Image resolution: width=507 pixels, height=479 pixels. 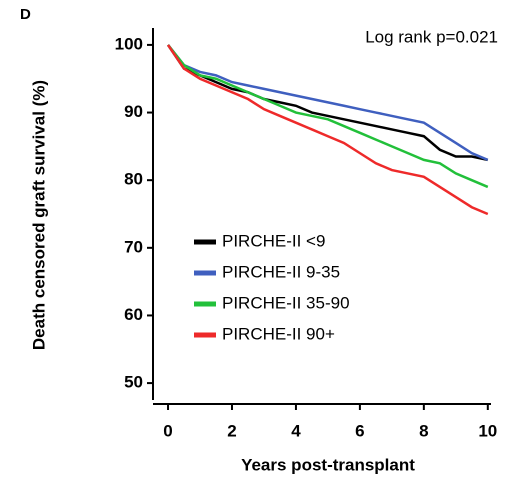 What do you see at coordinates (423, 430) in the screenshot?
I see `x-tick-label: 8` at bounding box center [423, 430].